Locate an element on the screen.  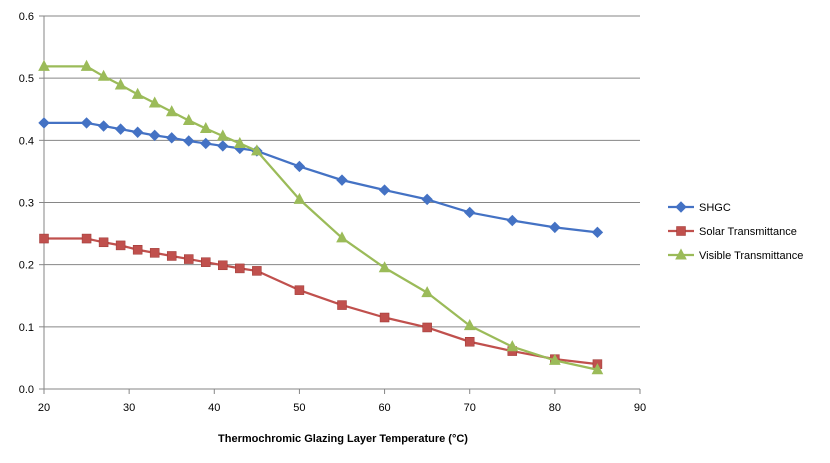
x-tick-label: 60 is located at coordinates (384, 408).